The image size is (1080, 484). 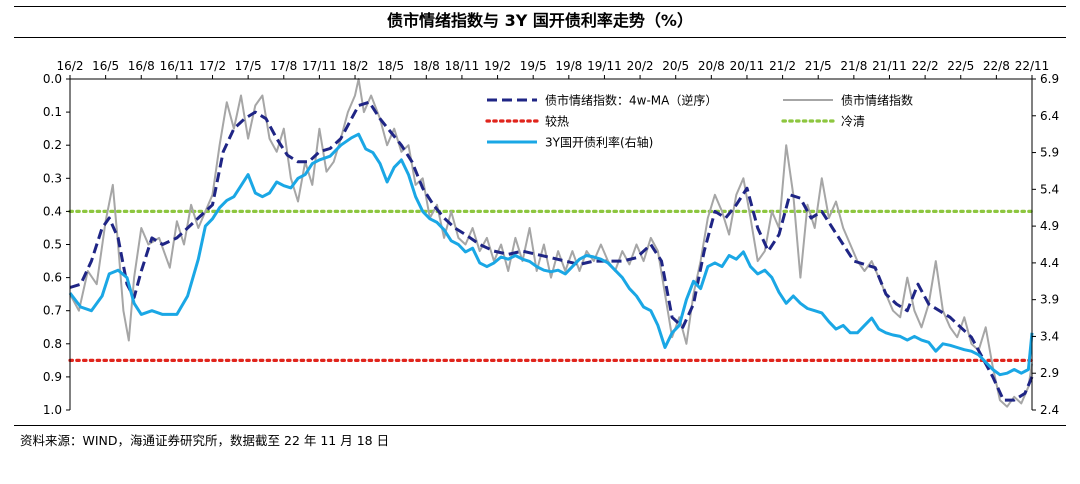 I want to click on y-right-tick-label: 5.4, so click(x=1049, y=189).